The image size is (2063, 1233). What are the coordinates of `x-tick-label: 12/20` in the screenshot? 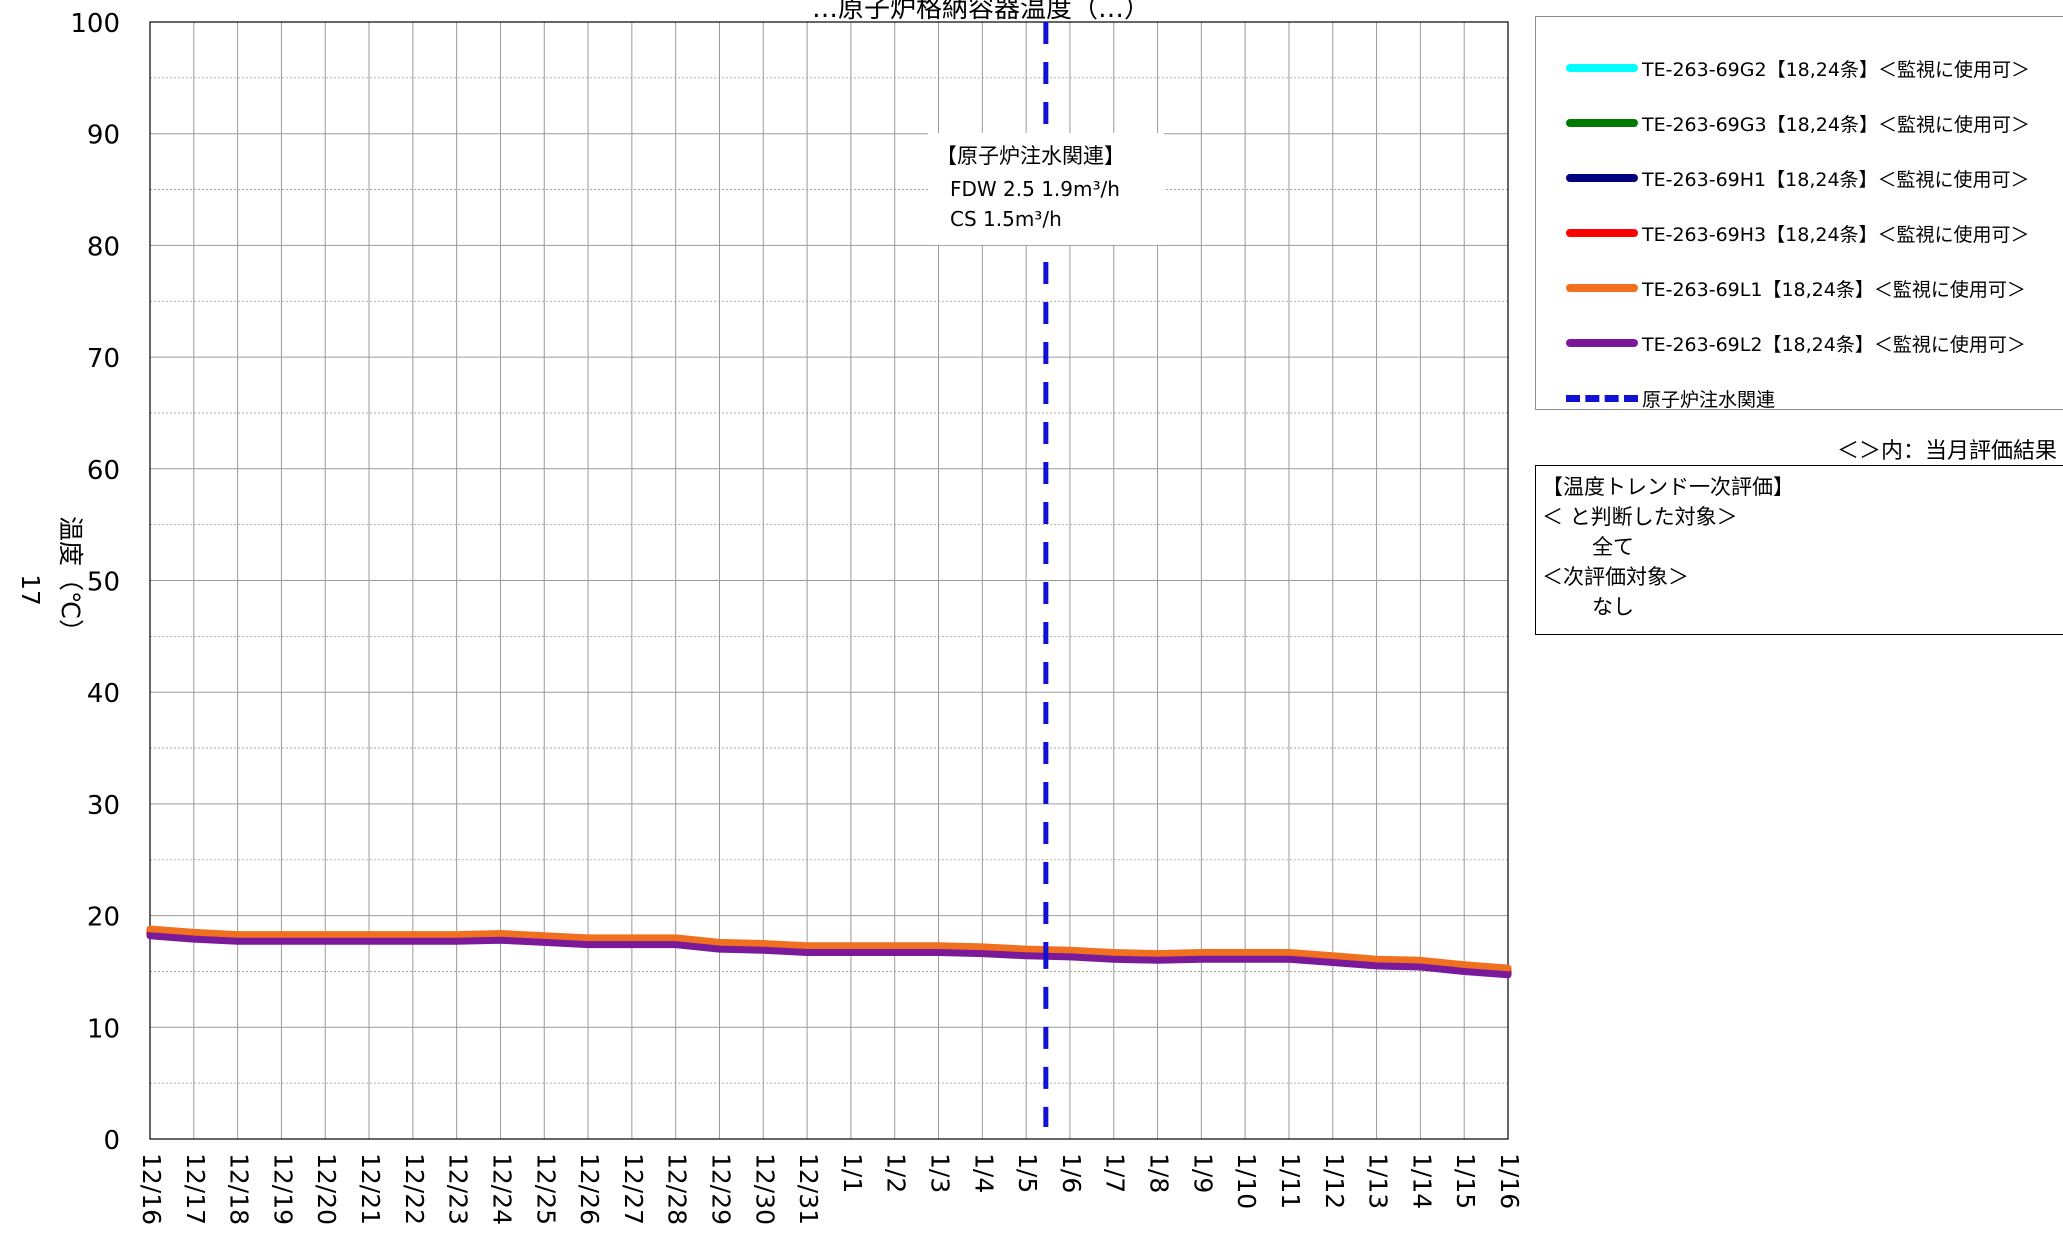 It's located at (326, 1189).